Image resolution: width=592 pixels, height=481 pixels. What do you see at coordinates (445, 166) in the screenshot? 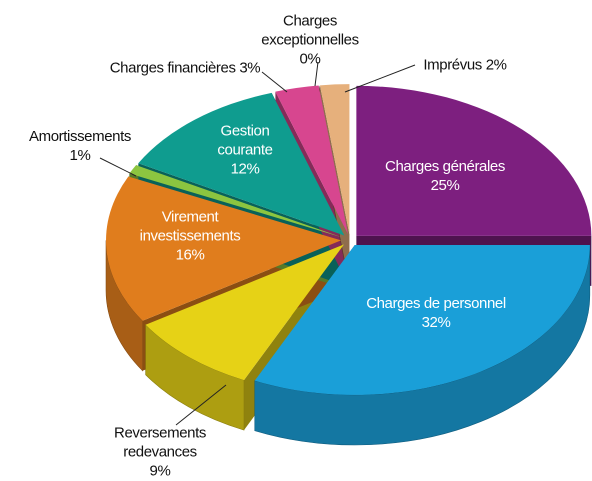
I see `category-label: Charges générales` at bounding box center [445, 166].